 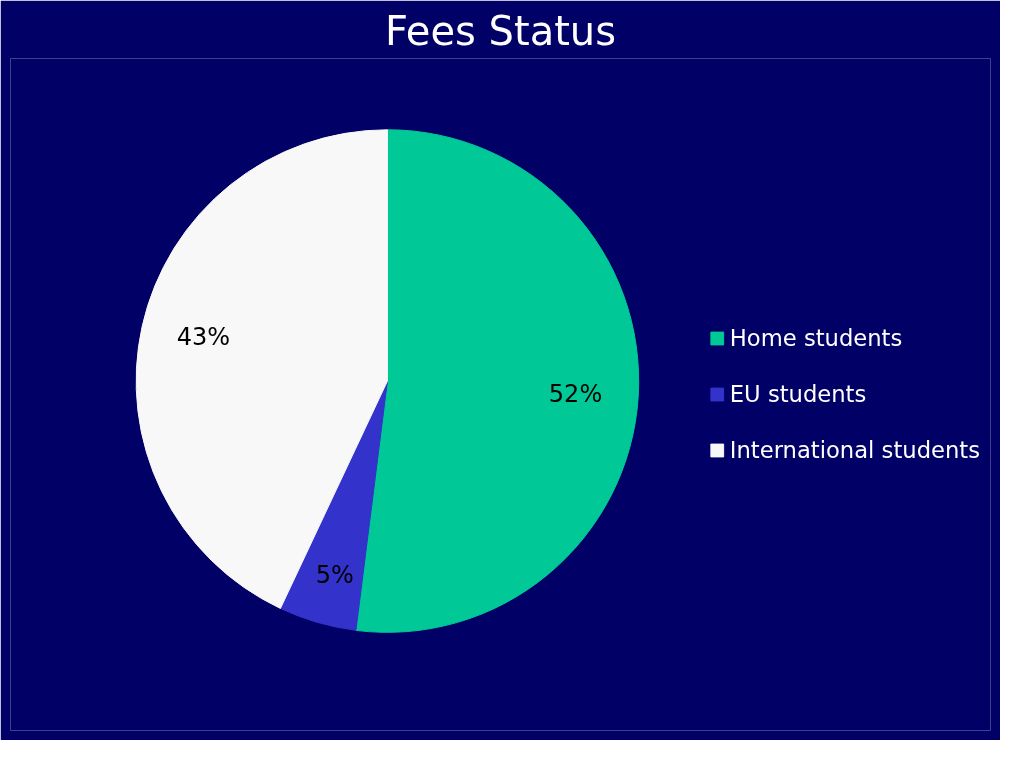 I want to click on legend-label: EU students, so click(x=798, y=394).